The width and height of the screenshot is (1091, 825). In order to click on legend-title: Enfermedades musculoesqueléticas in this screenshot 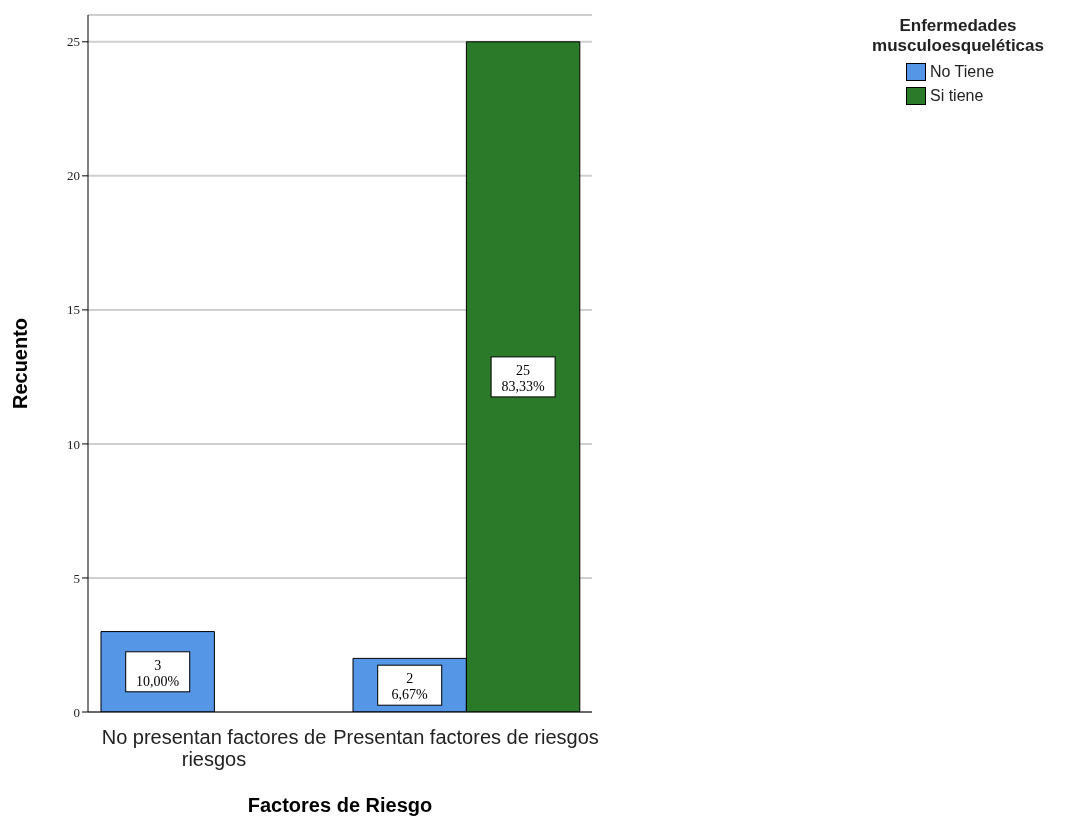, I will do `click(958, 36)`.